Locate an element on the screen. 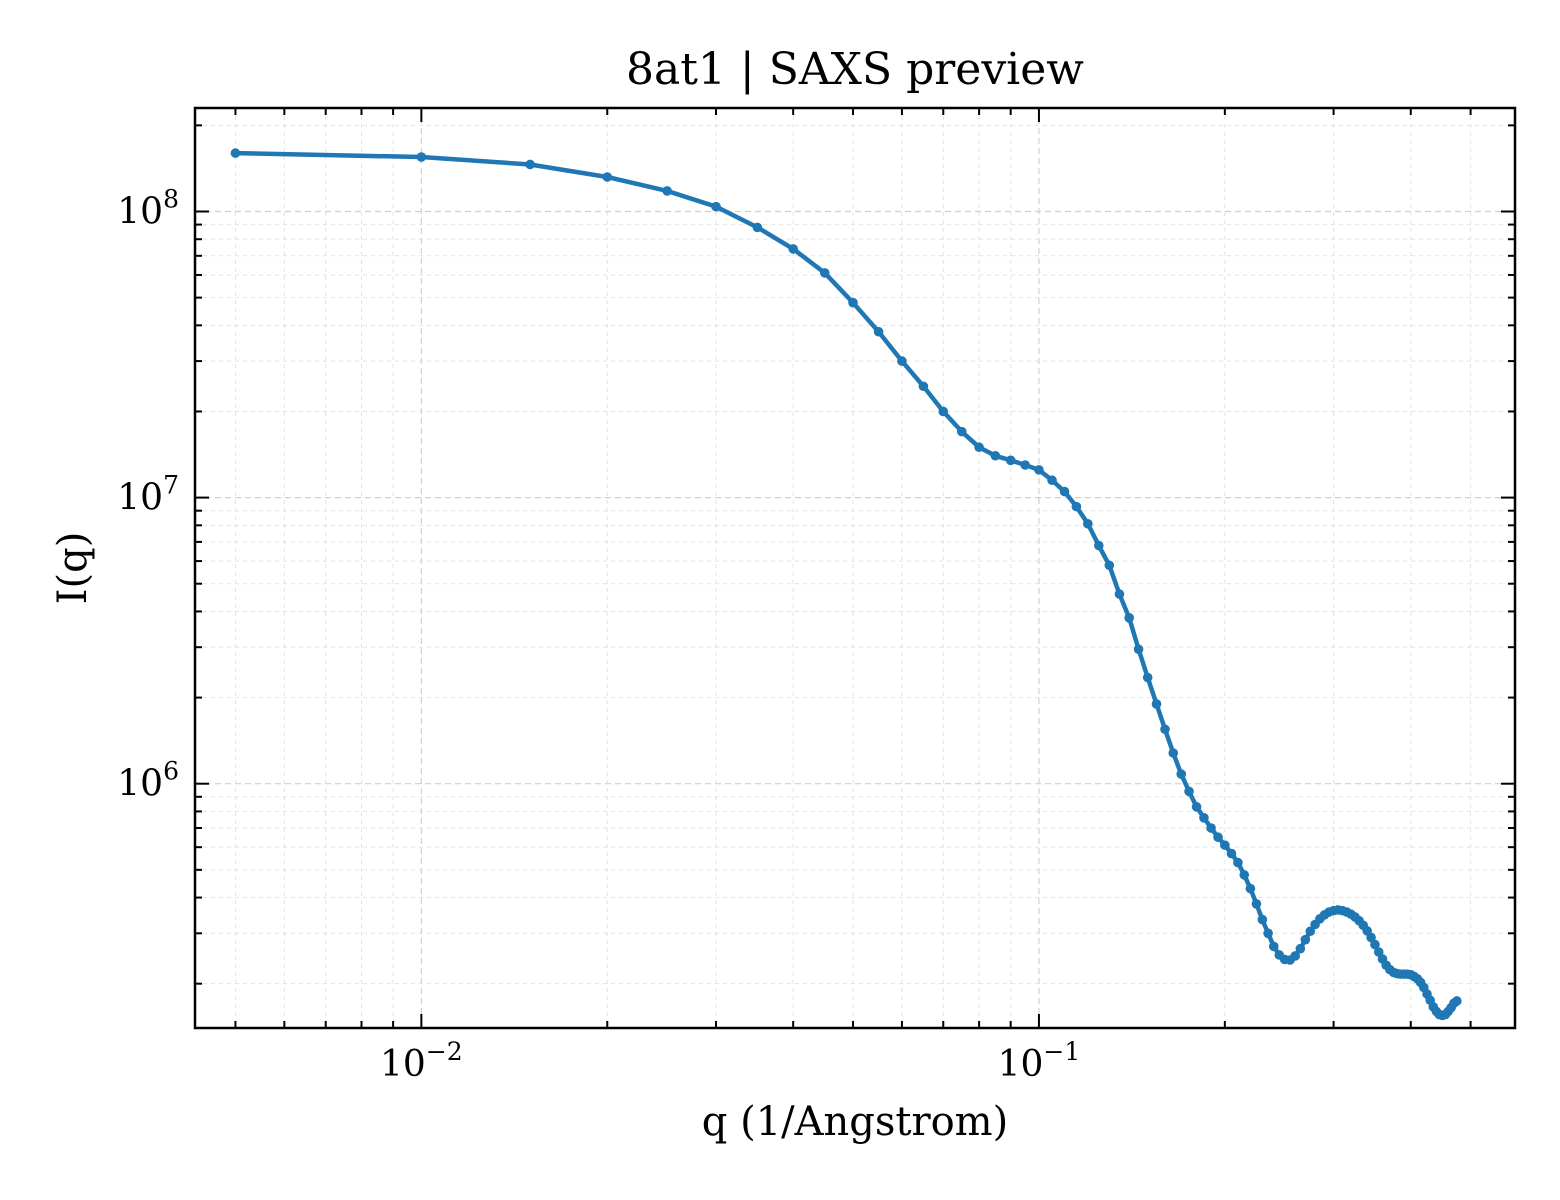  x-axis-label: q (1/Angstrom) is located at coordinates (855, 1122).